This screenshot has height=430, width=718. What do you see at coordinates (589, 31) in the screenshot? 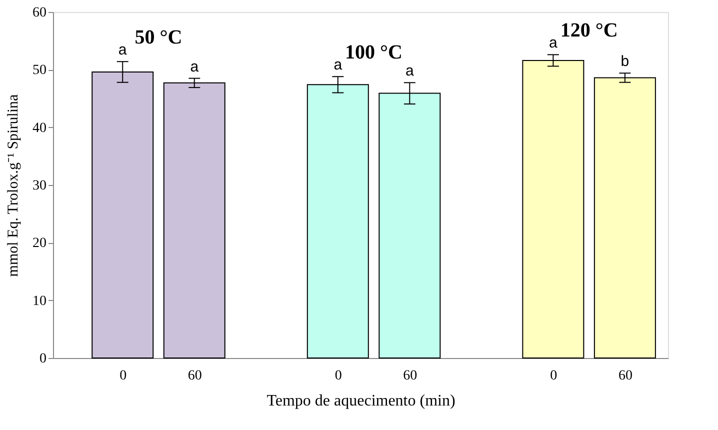
I see `annotation: 120 °C` at bounding box center [589, 31].